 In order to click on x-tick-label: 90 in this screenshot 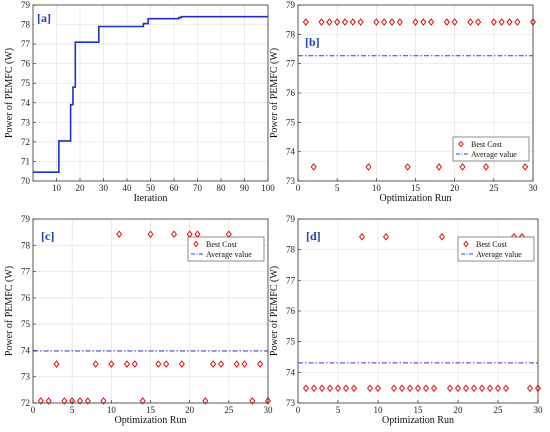, I will do `click(245, 188)`.